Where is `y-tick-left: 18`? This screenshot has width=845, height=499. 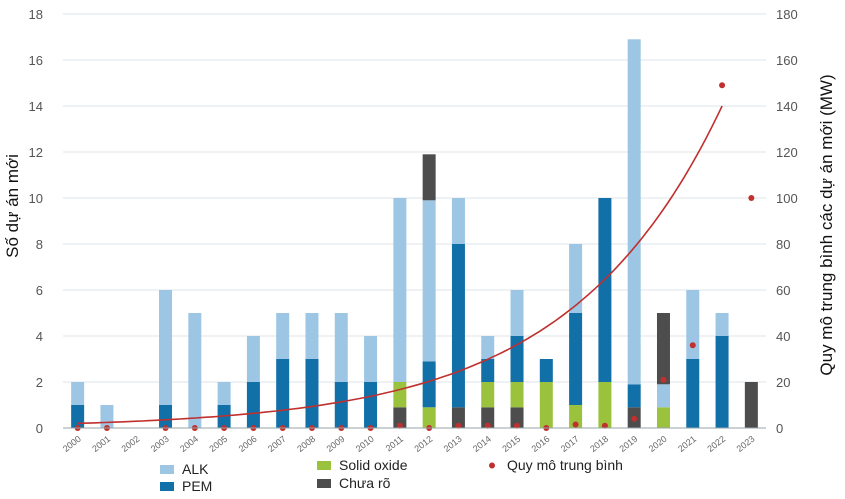
y-tick-left: 18 is located at coordinates (36, 14).